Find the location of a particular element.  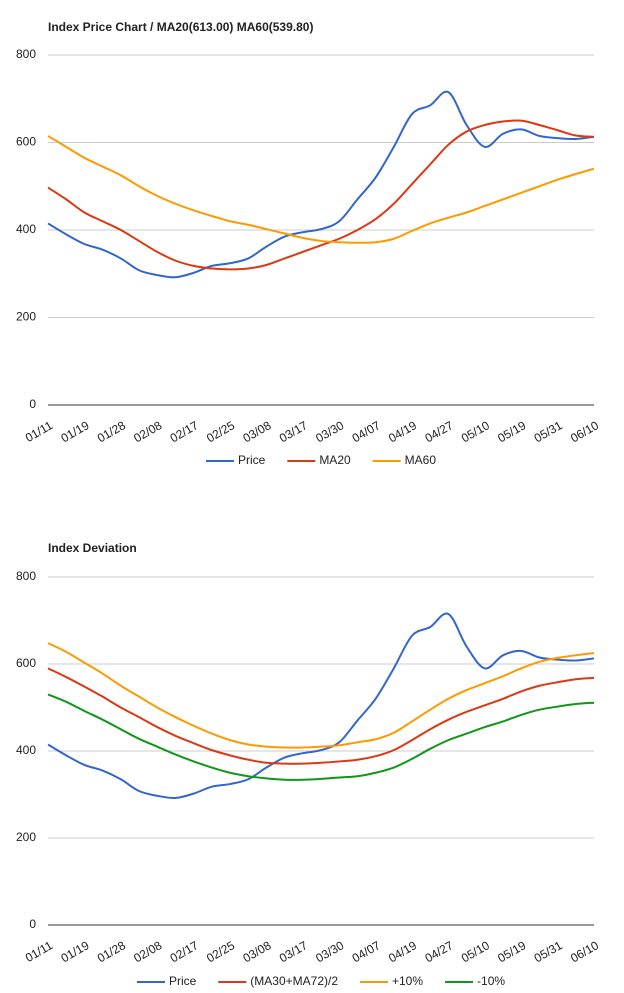

legend-label: +10% is located at coordinates (407, 981).